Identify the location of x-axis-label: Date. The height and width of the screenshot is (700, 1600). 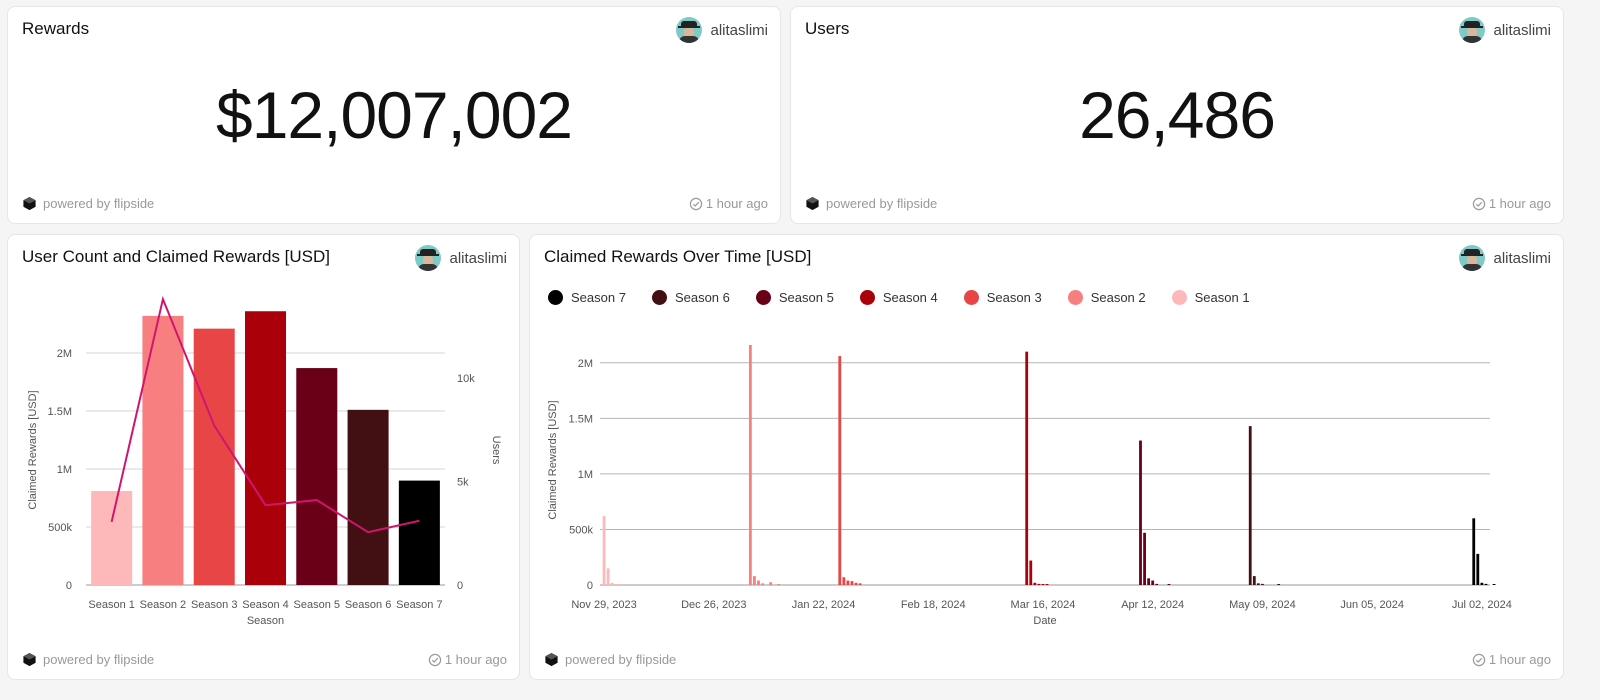
(1044, 621).